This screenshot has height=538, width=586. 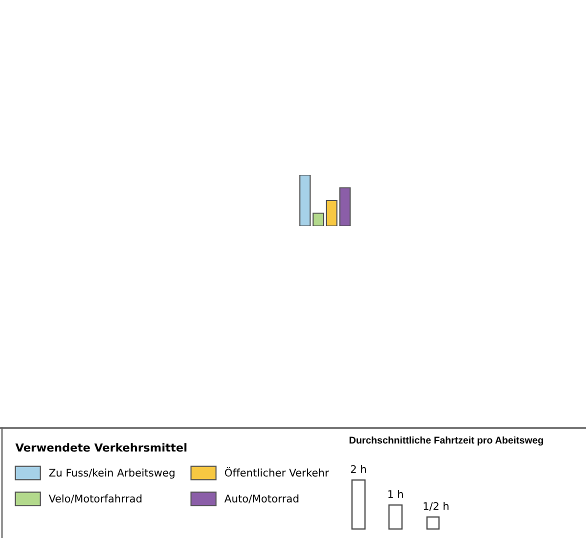 What do you see at coordinates (358, 468) in the screenshot?
I see `text: 2 h` at bounding box center [358, 468].